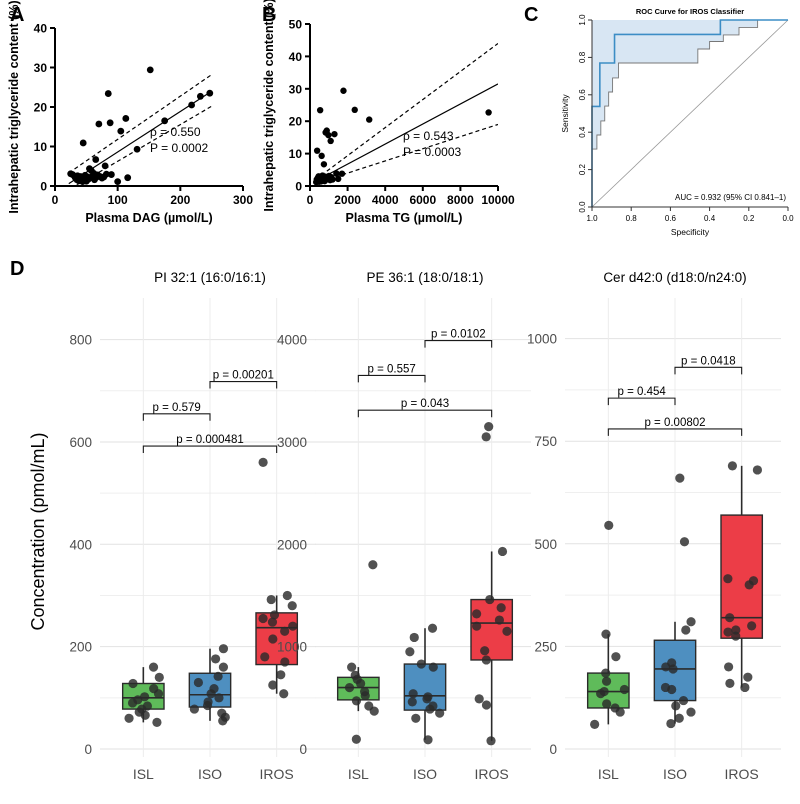 Image resolution: width=800 pixels, height=804 pixels. I want to click on y-tick-label: 30, so click(41, 68).